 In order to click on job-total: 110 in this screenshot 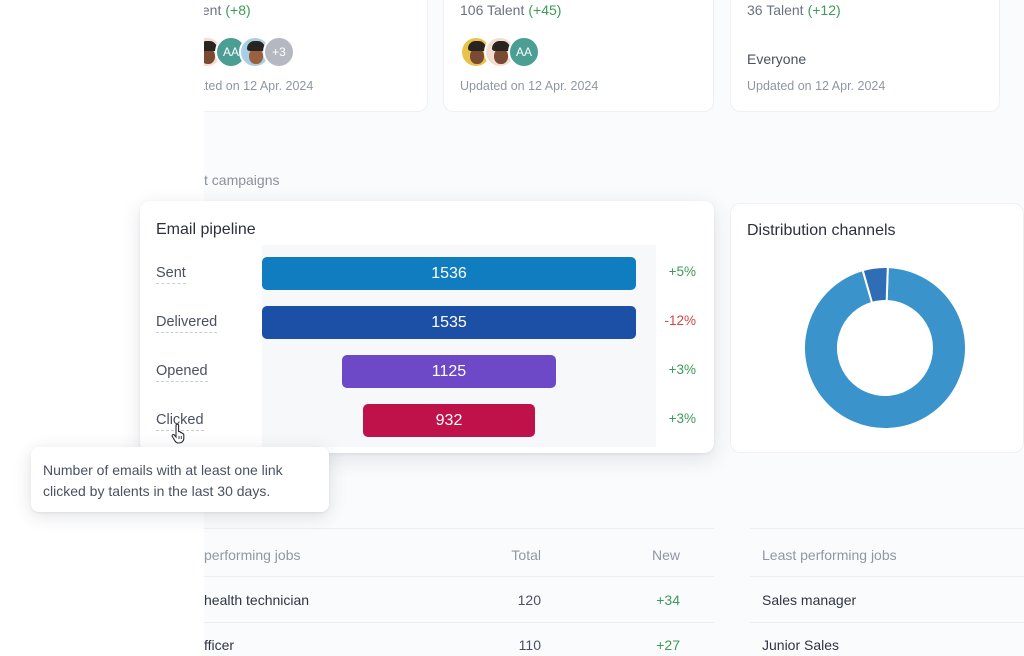, I will do `click(529, 645)`.